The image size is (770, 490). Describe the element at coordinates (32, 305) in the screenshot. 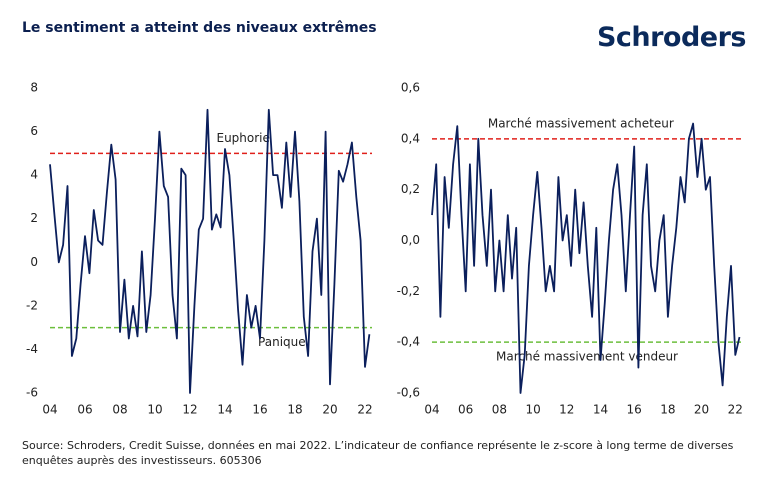

I see `y-tick-label: -2` at that location.